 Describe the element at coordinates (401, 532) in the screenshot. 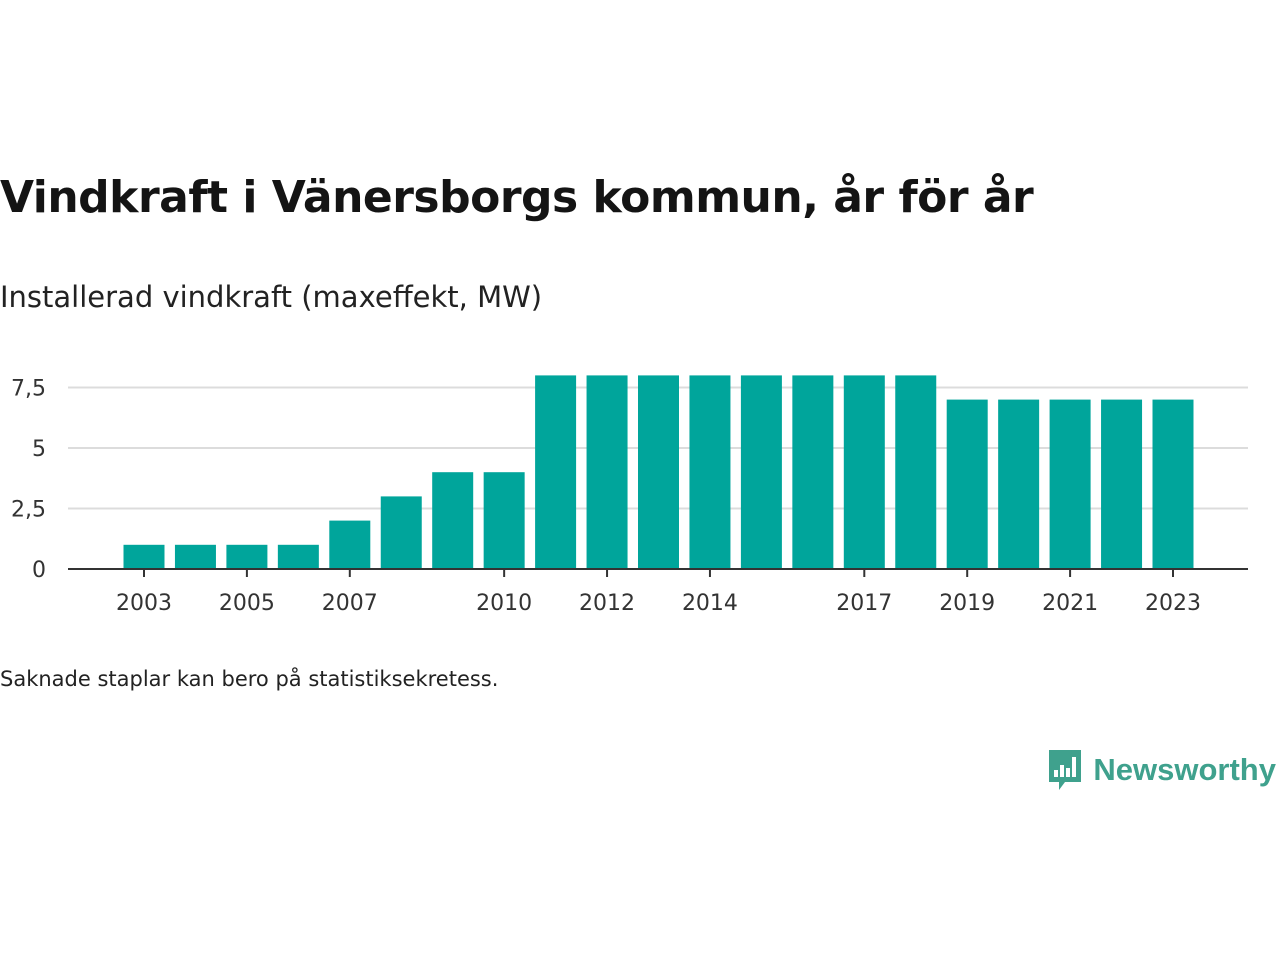

I see `bar-2008` at that location.